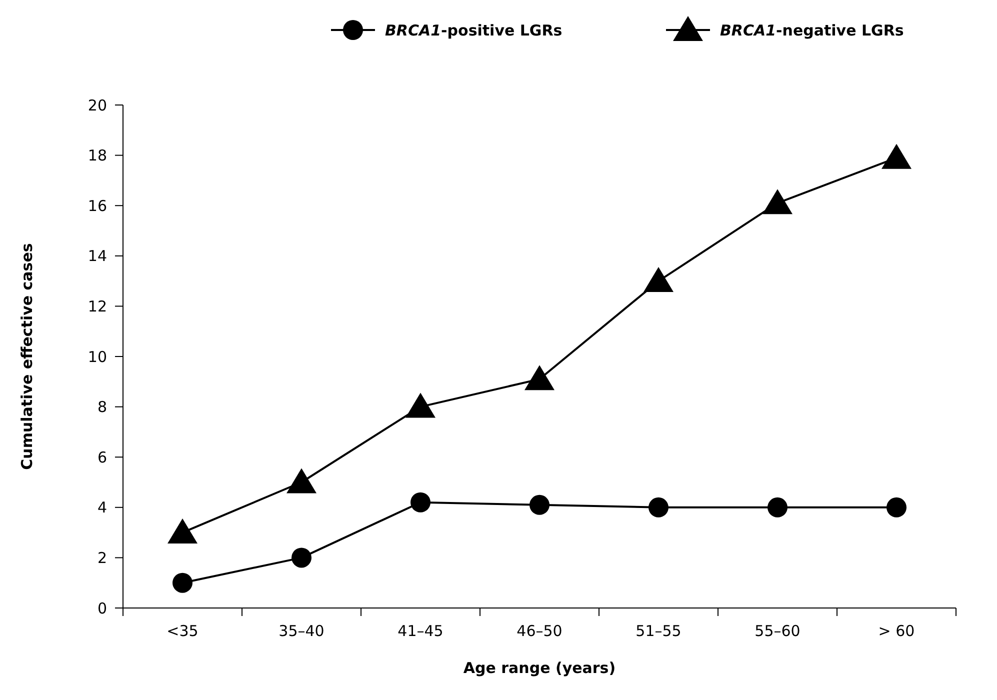 This screenshot has height=700, width=997. What do you see at coordinates (182, 631) in the screenshot?
I see `x-tick-label: <35` at bounding box center [182, 631].